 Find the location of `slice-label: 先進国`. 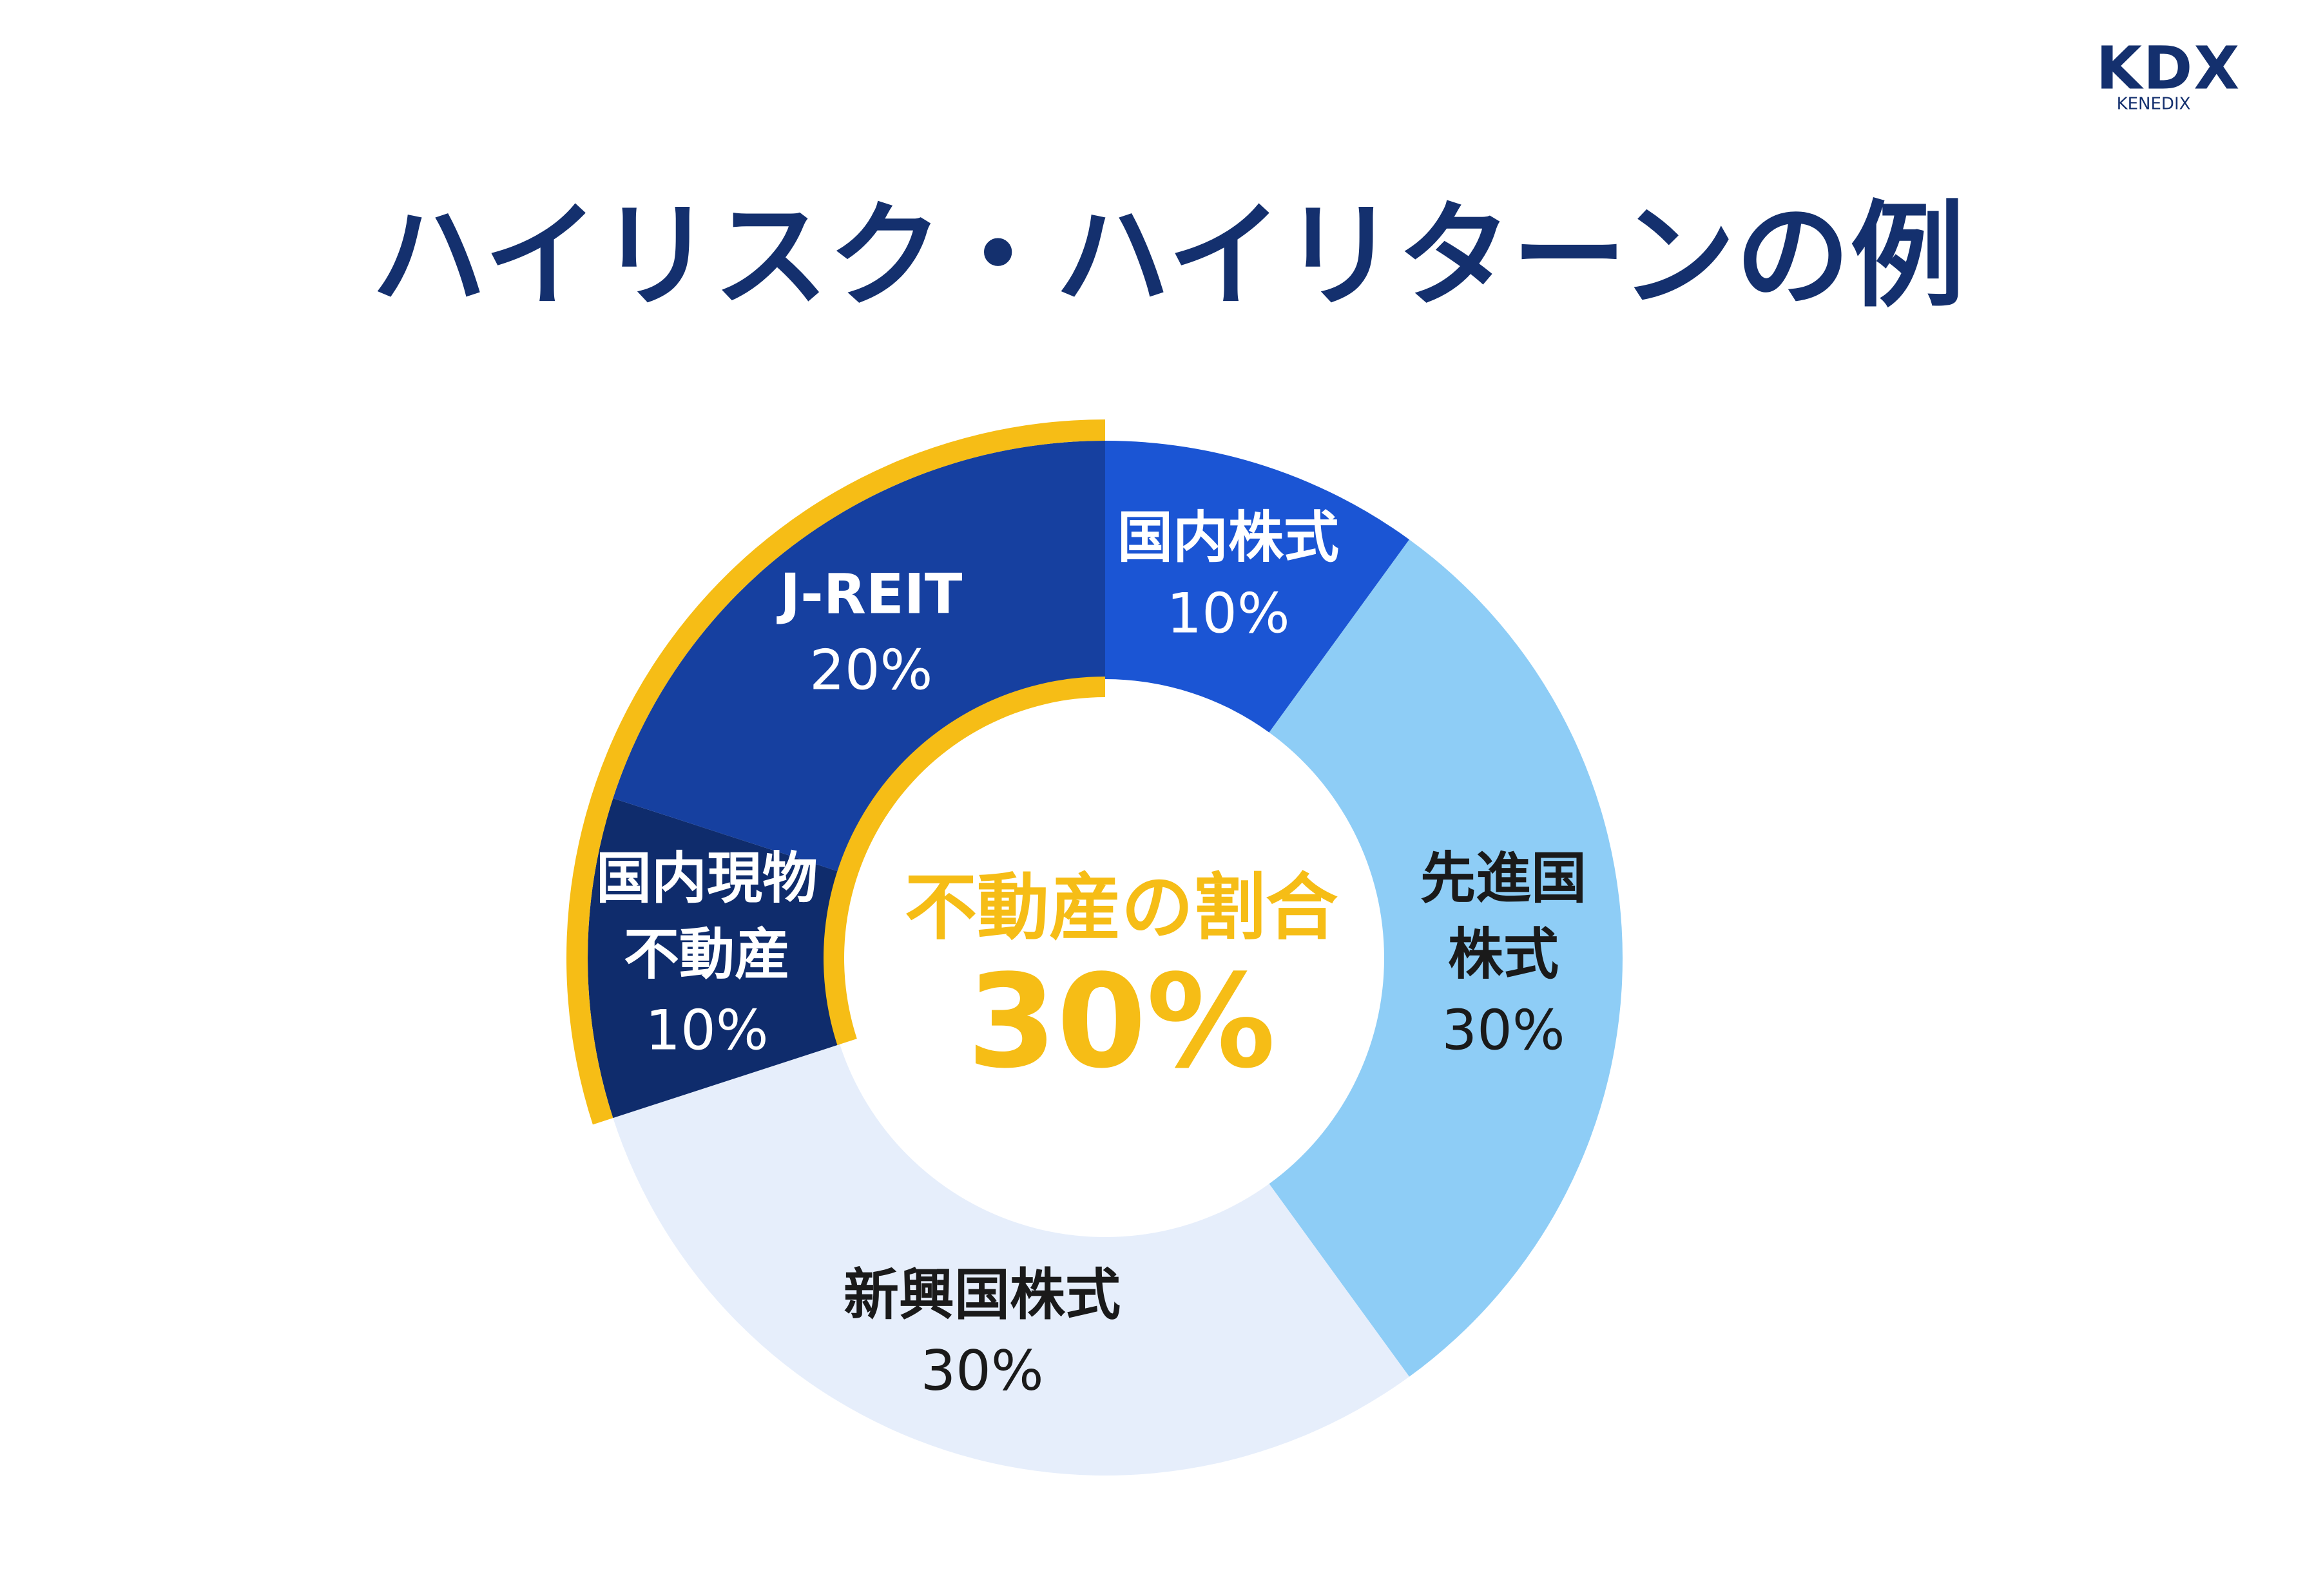

slice-label: 先進国 is located at coordinates (1503, 878).